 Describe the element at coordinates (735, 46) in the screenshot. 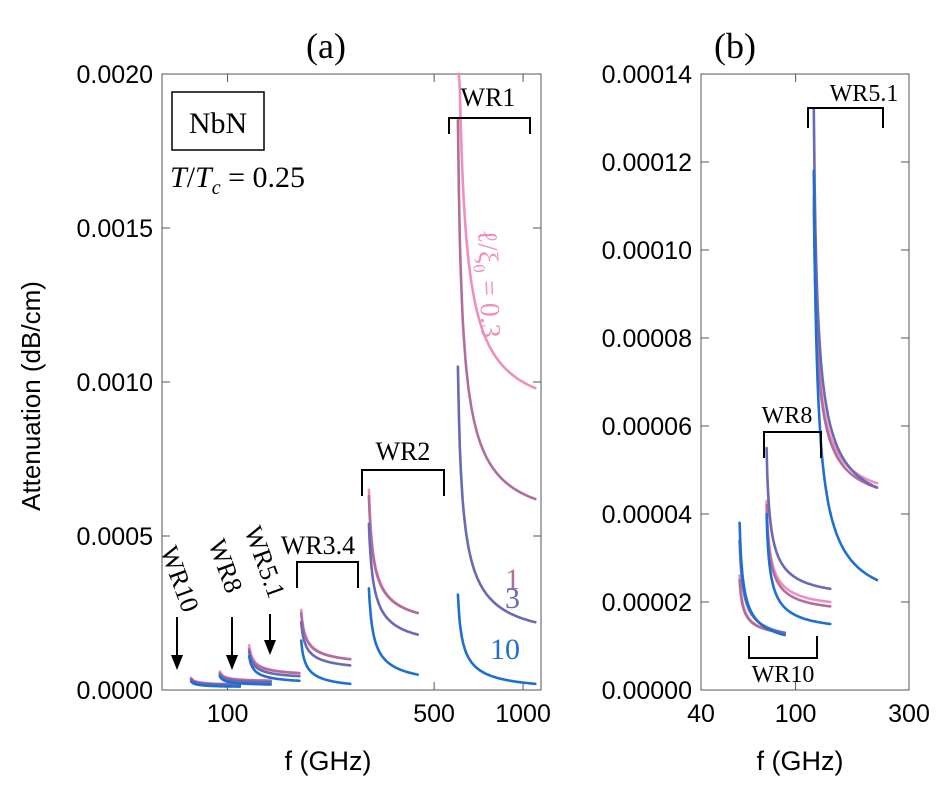

I see `panel-b-label: (b)` at that location.